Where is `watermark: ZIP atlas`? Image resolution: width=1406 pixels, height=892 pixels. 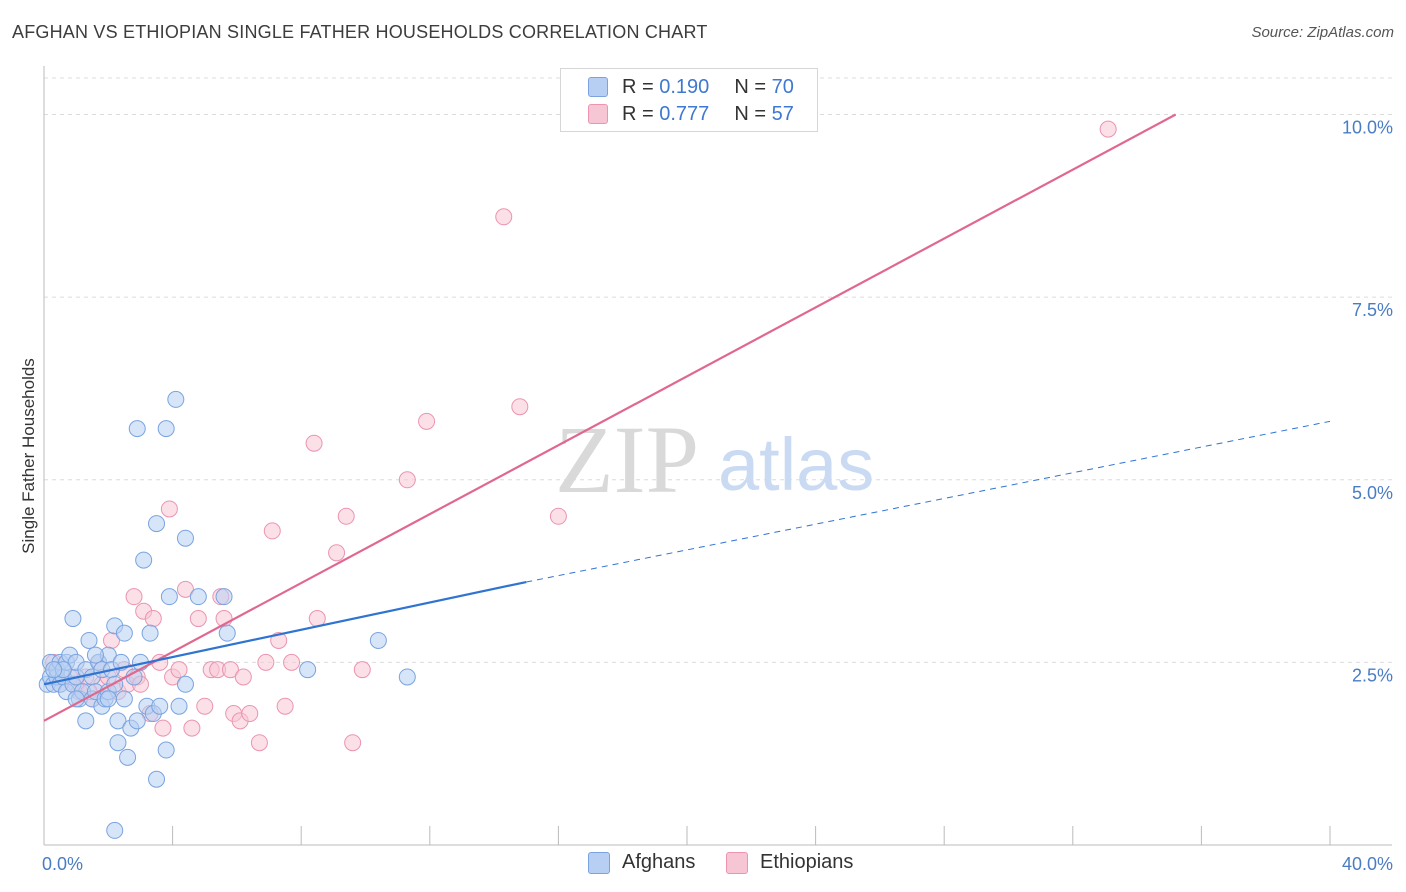 watermark: ZIP atlas is located at coordinates (714, 459).